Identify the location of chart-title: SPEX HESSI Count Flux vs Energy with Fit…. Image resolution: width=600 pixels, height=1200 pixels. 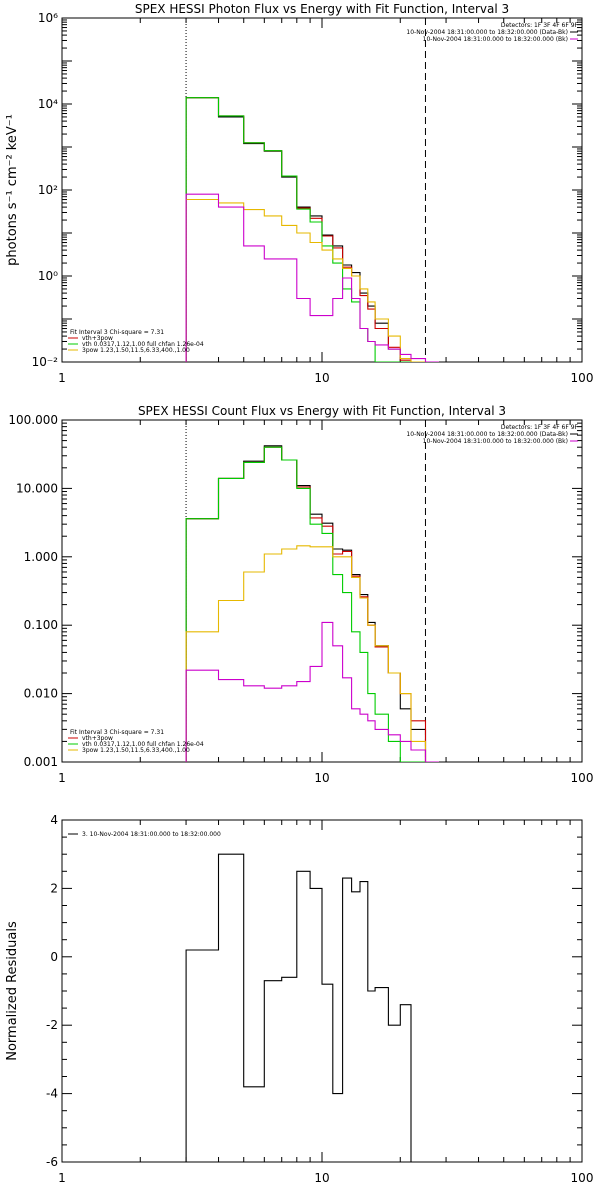
(322, 411).